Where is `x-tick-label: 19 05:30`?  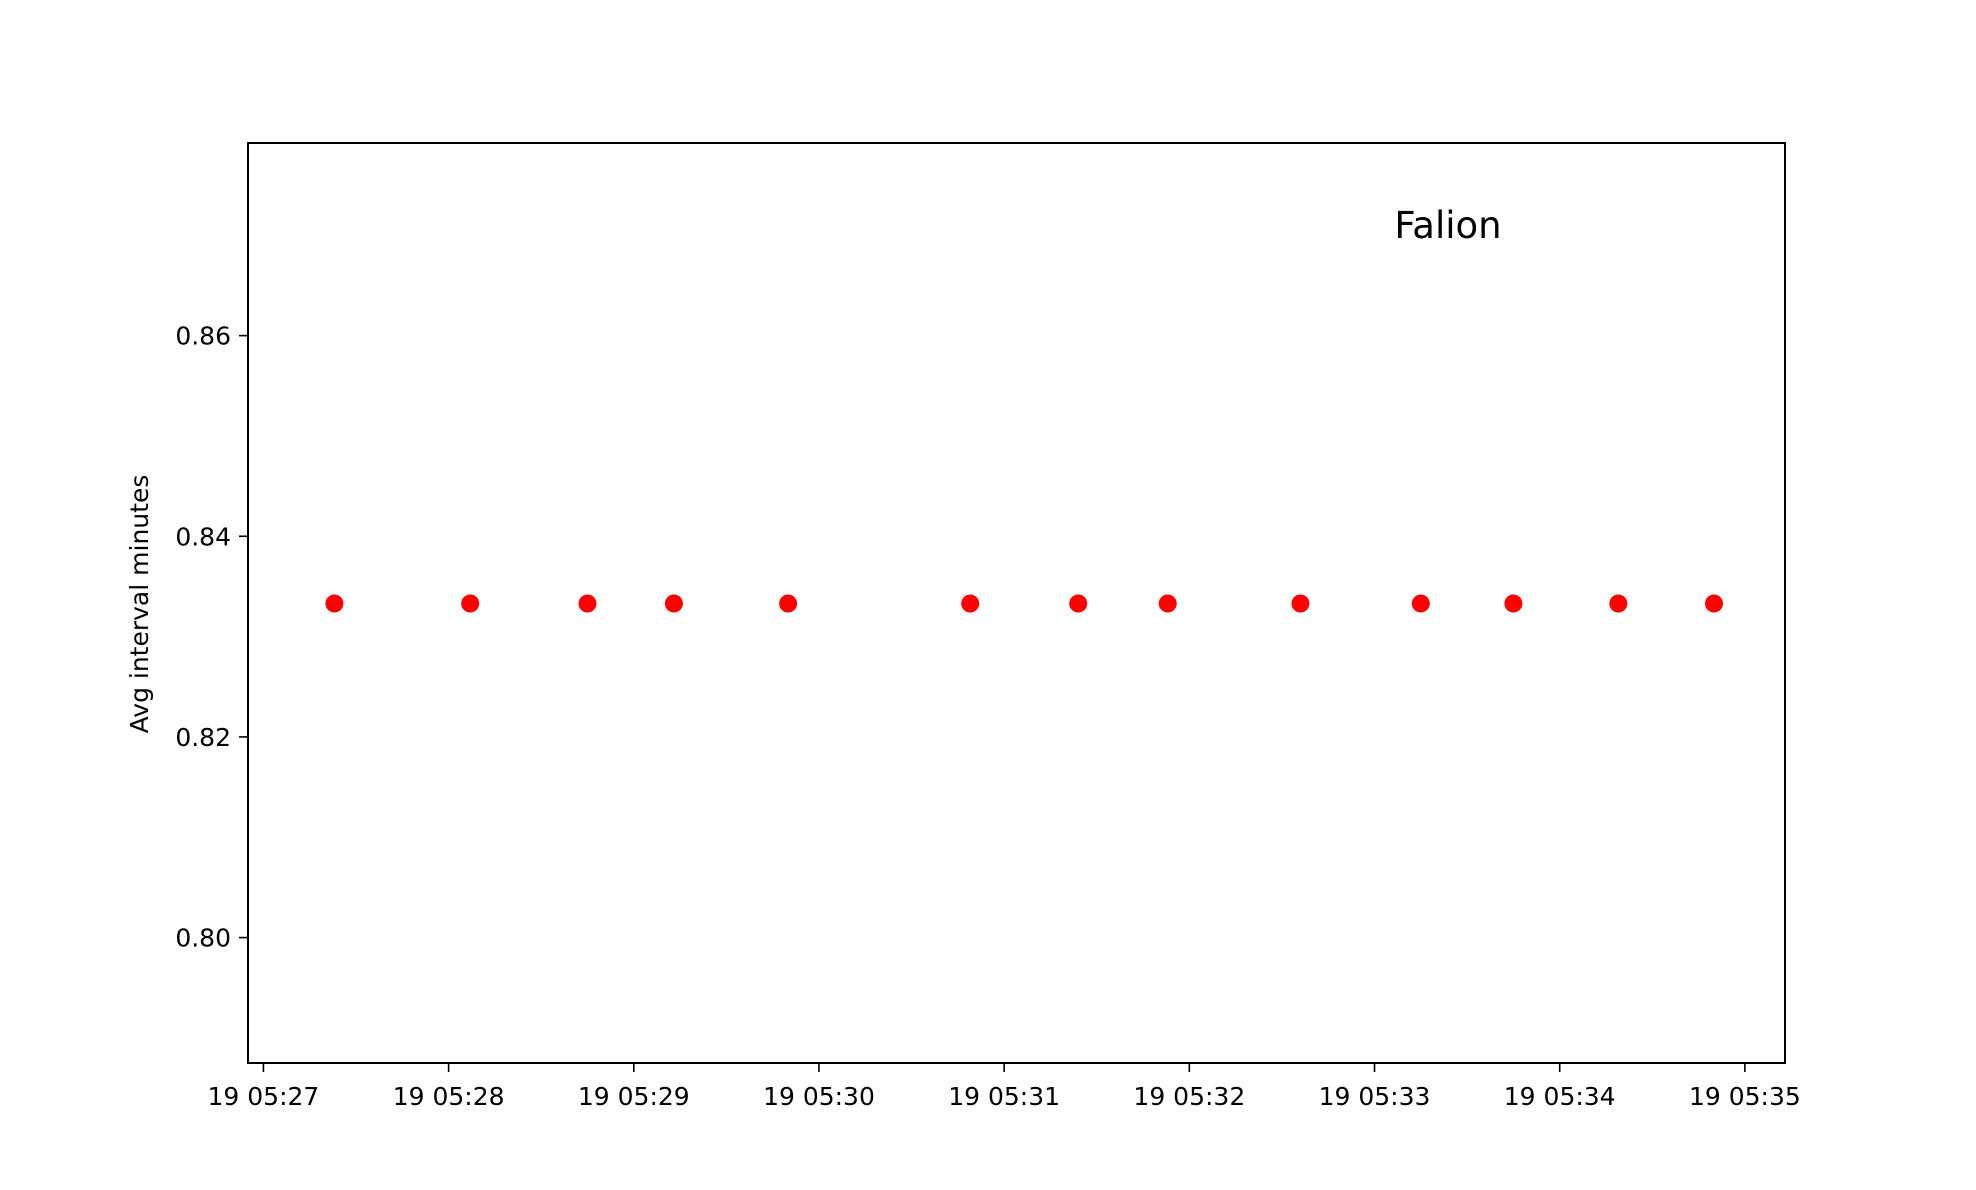
x-tick-label: 19 05:30 is located at coordinates (819, 1096).